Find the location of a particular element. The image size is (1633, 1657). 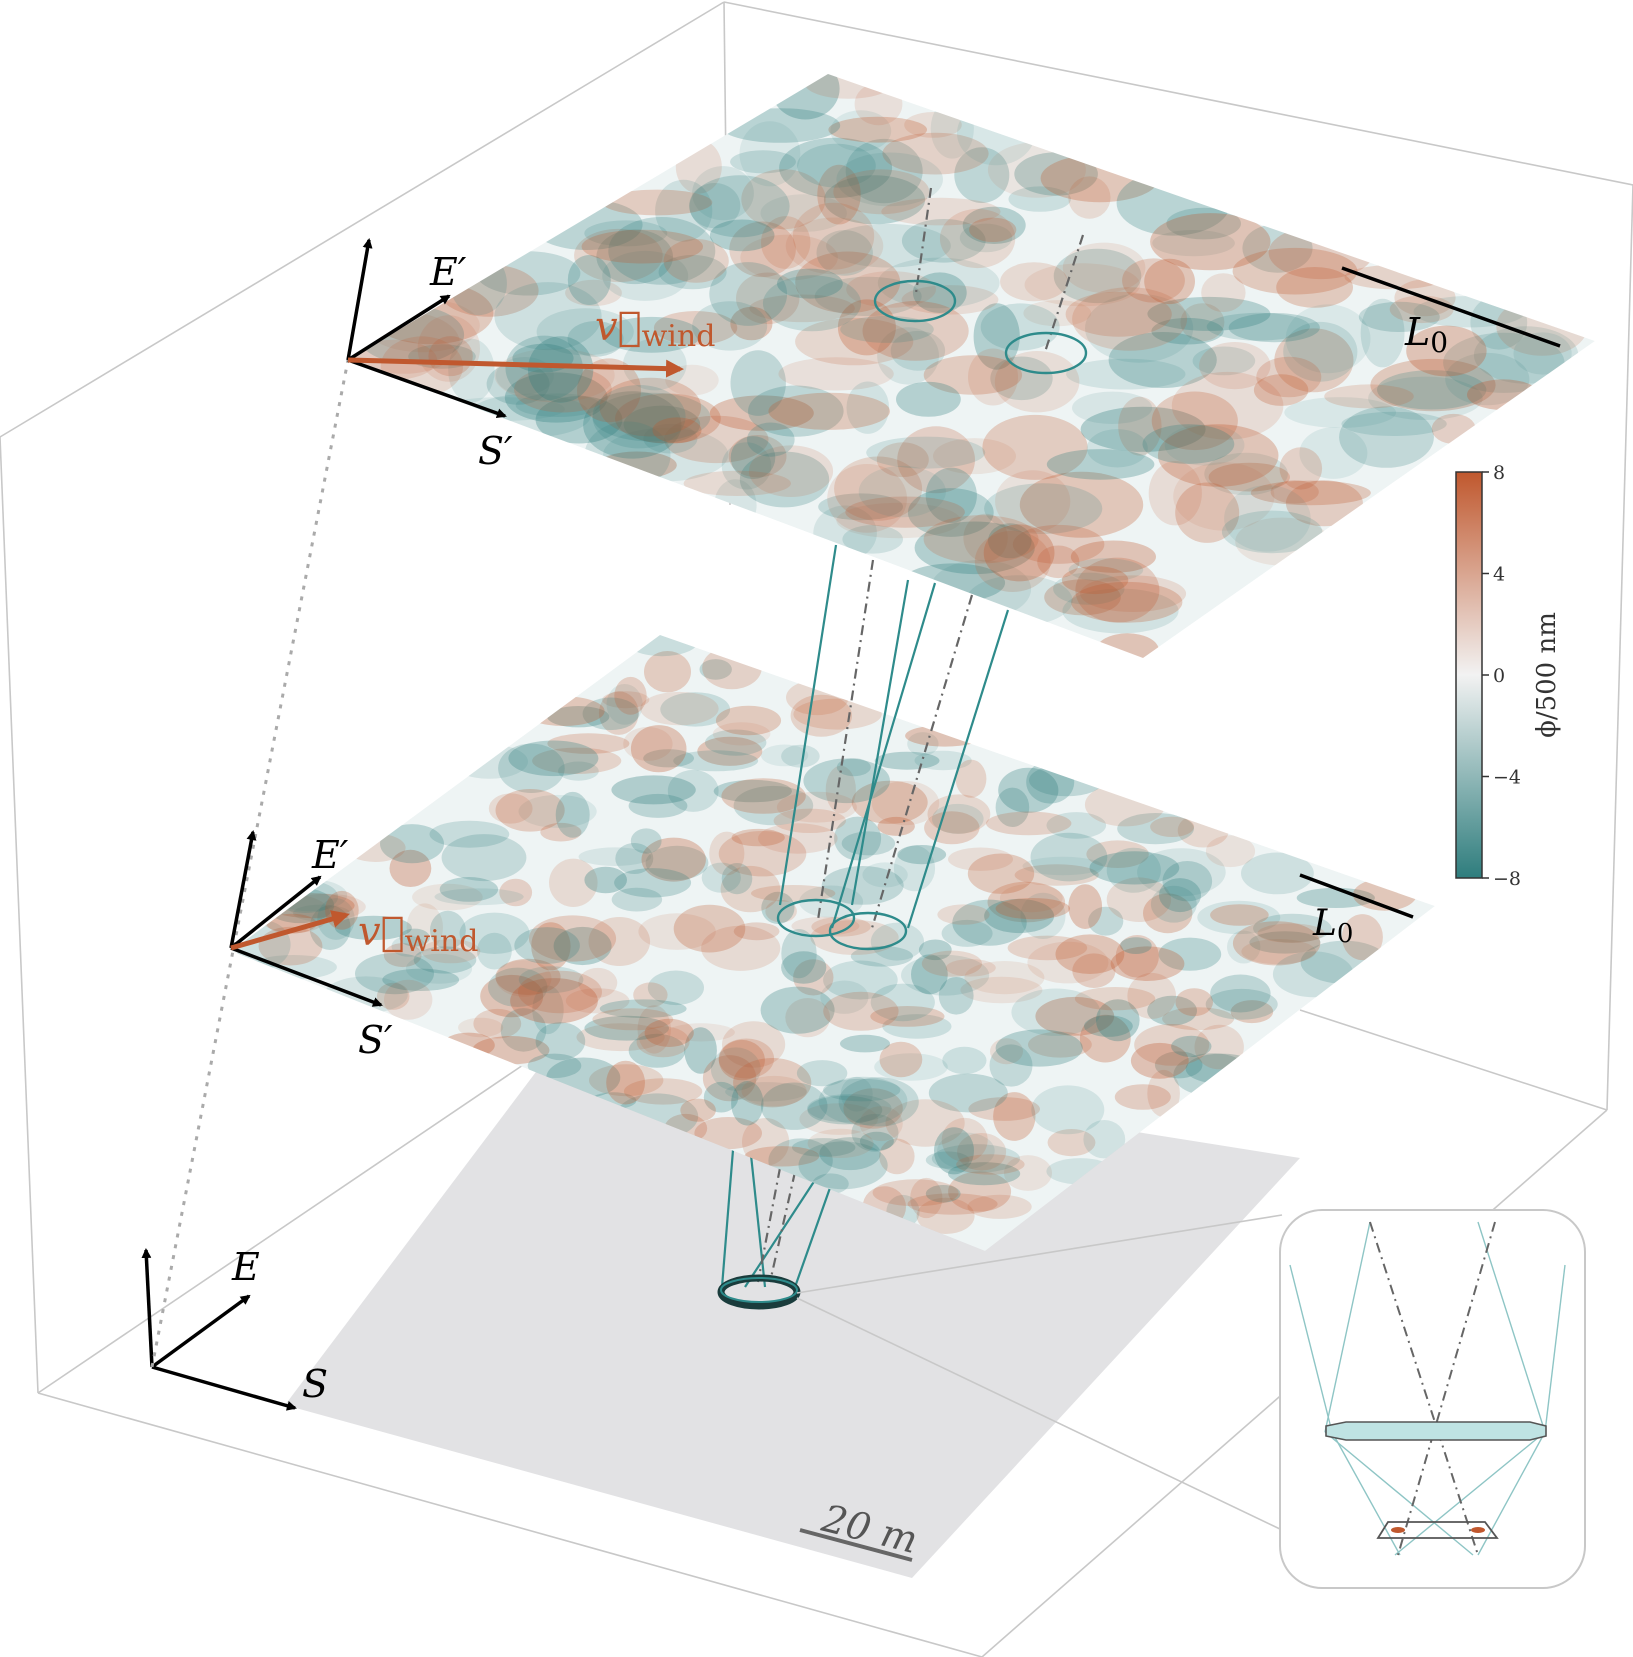

upper-wind-label: v⃗wind is located at coordinates (655, 329).